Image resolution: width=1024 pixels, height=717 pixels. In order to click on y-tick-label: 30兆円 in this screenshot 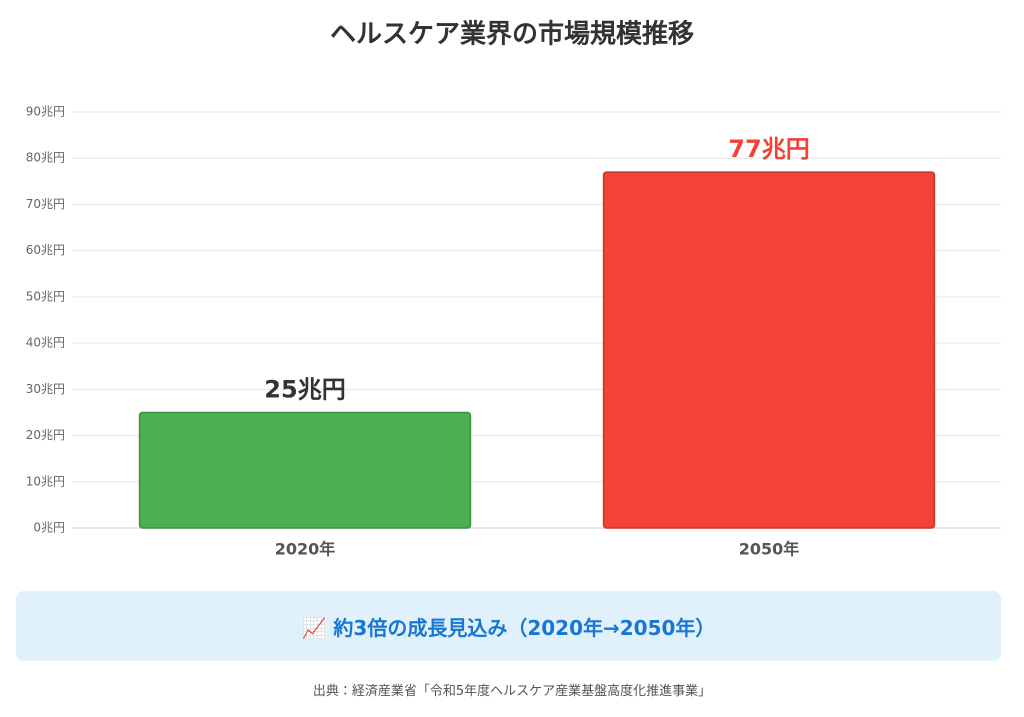, I will do `click(45, 389)`.